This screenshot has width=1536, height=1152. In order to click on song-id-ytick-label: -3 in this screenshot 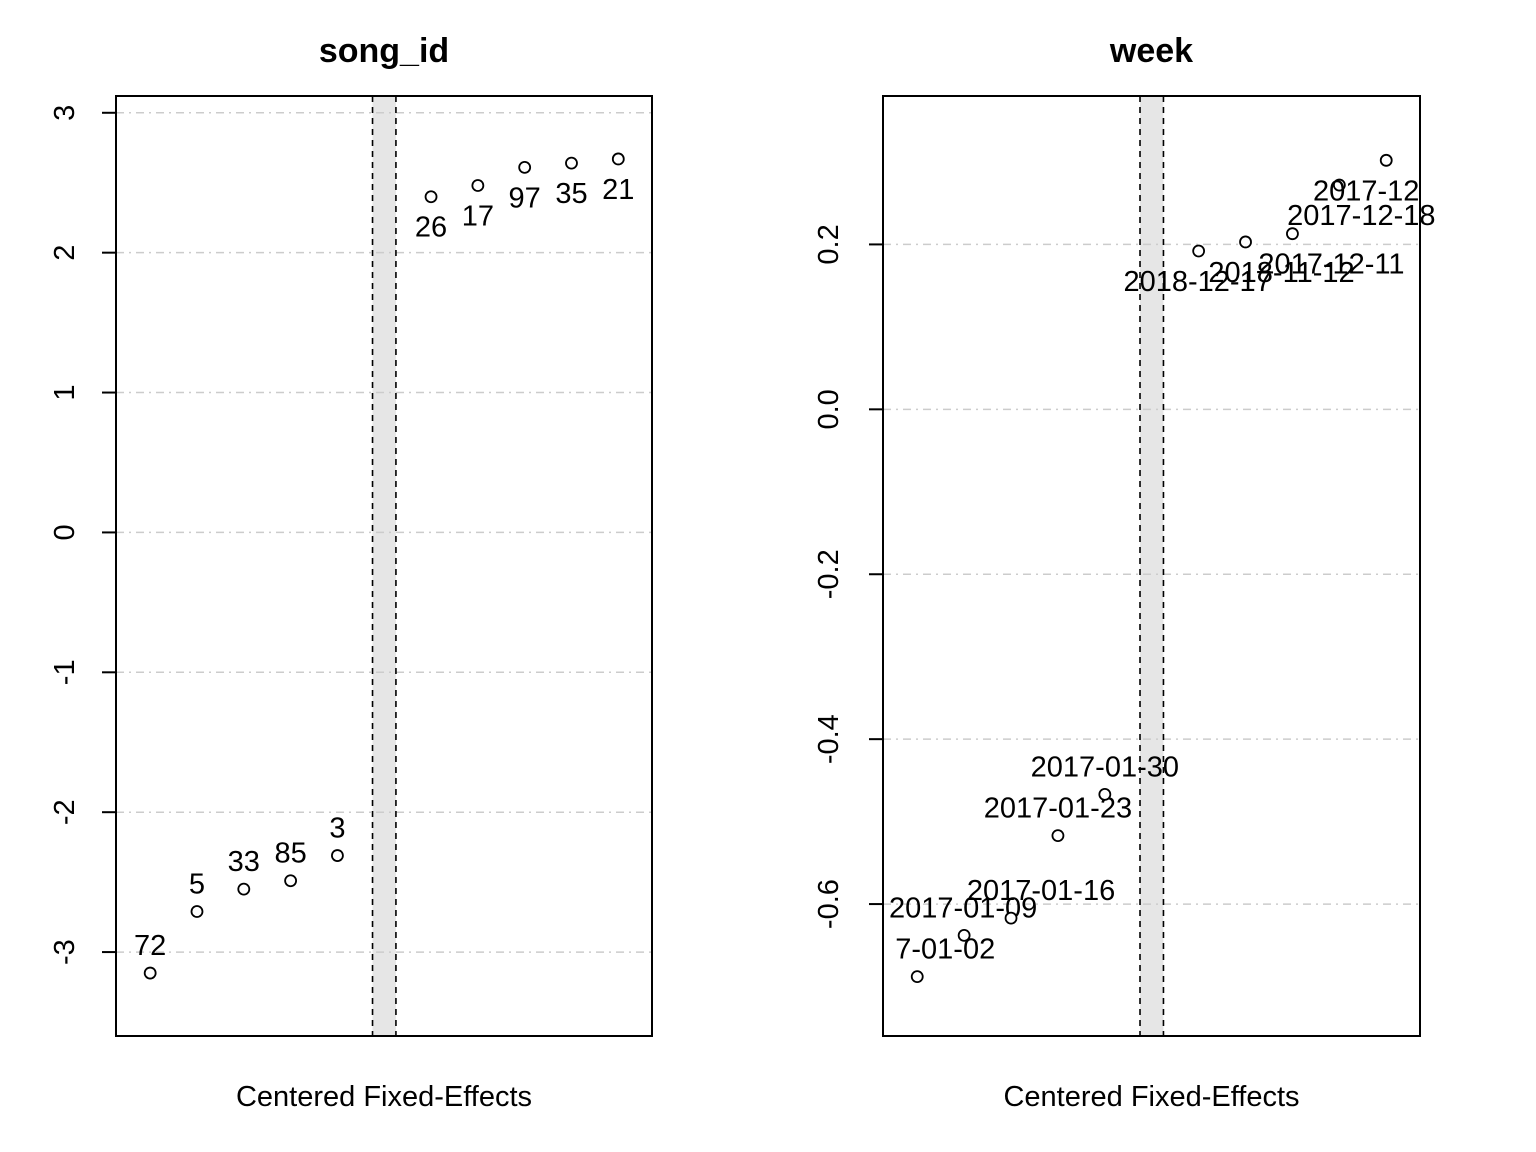, I will do `click(65, 952)`.